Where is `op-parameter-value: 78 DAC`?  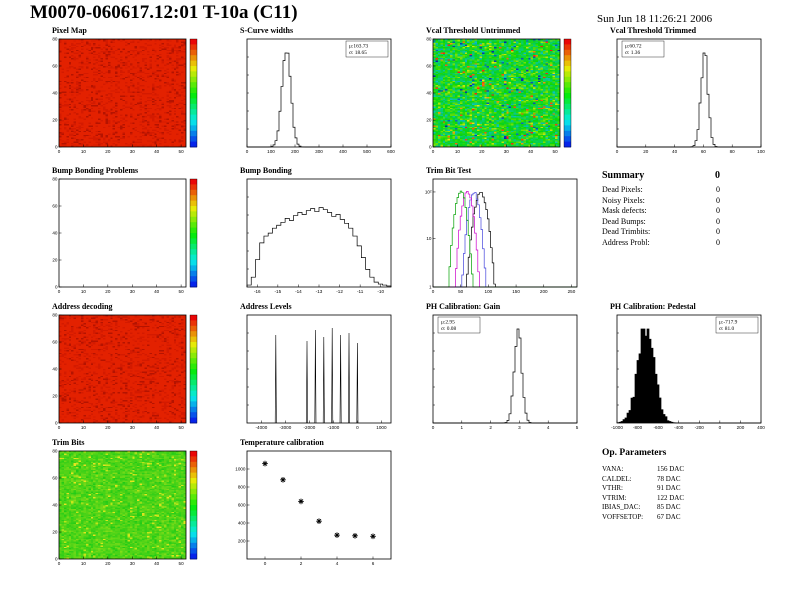 op-parameter-value: 78 DAC is located at coordinates (669, 478).